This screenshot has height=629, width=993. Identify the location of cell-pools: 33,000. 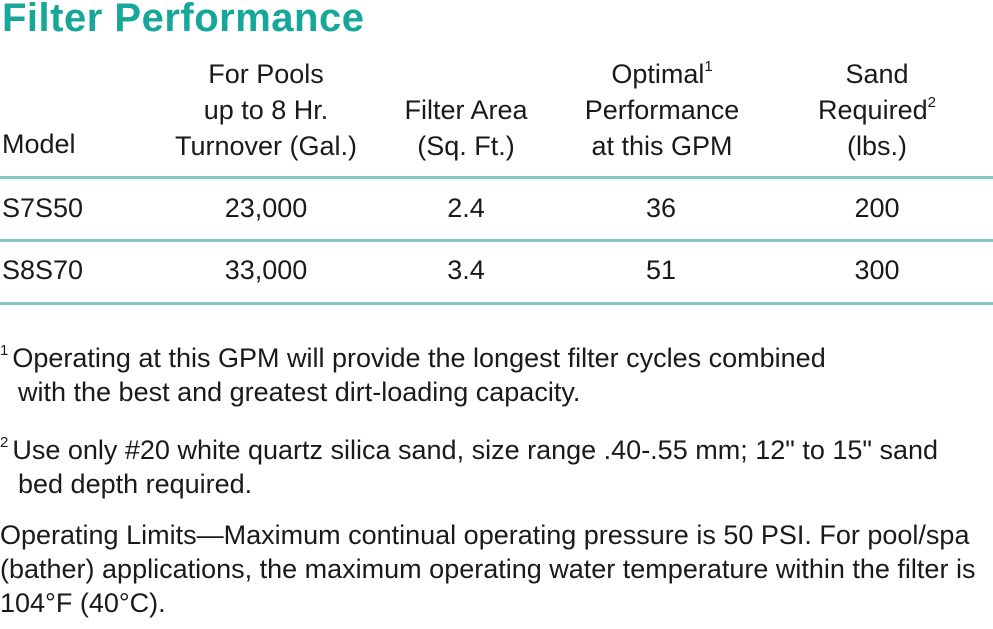
(266, 270).